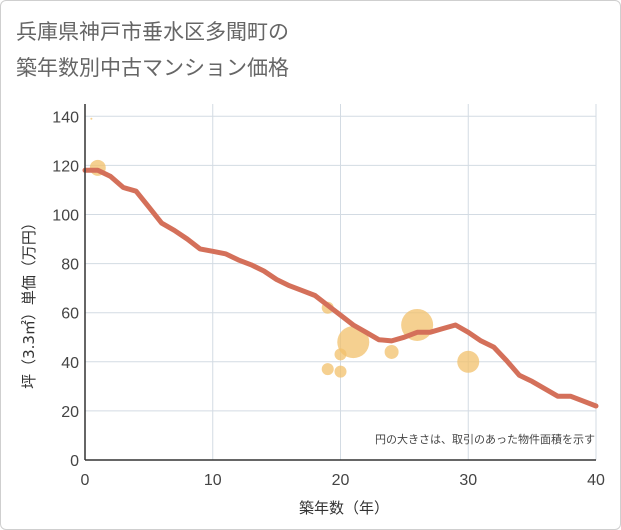  Describe the element at coordinates (65, 166) in the screenshot. I see `y-tick-label-120: 120` at that location.